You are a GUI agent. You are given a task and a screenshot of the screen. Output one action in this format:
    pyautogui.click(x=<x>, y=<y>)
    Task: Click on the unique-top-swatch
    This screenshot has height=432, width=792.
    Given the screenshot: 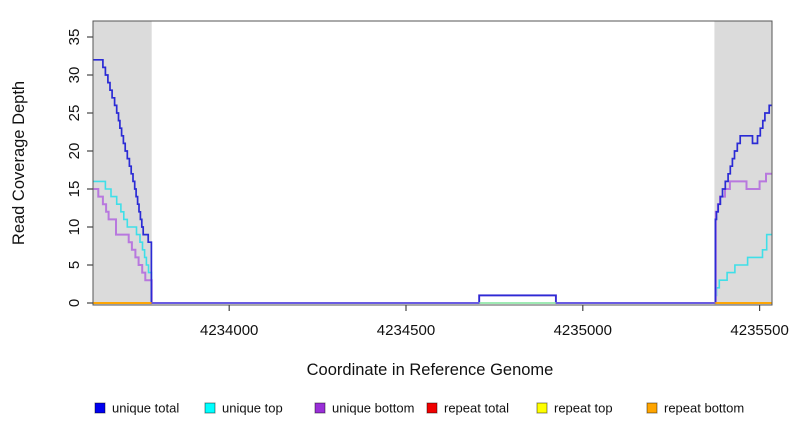 What is the action you would take?
    pyautogui.click(x=210, y=408)
    